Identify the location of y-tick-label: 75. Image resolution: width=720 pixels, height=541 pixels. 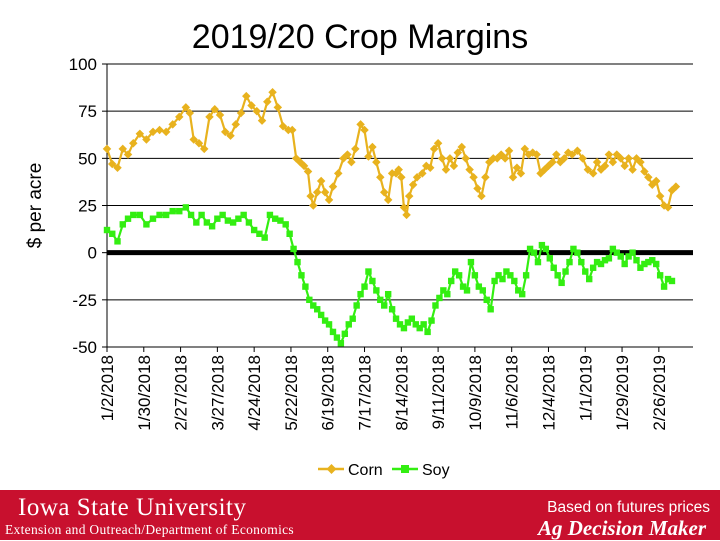
(87, 111).